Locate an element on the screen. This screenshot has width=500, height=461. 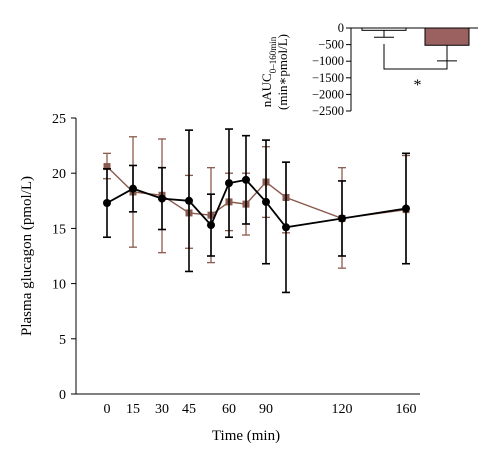
main-x-tick-label: 0 is located at coordinates (107, 409).